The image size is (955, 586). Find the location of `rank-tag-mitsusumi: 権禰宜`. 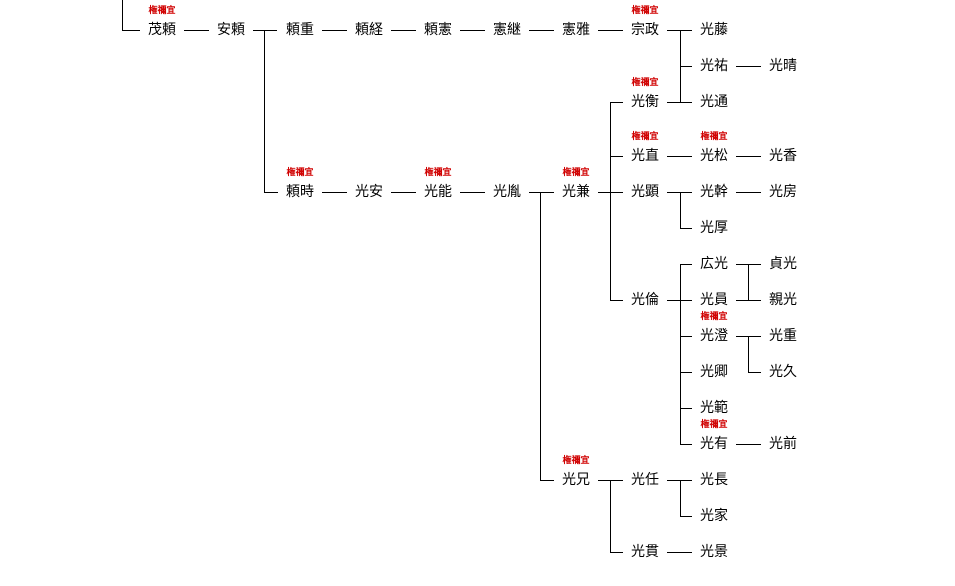

rank-tag-mitsusumi: 権禰宜 is located at coordinates (714, 317).